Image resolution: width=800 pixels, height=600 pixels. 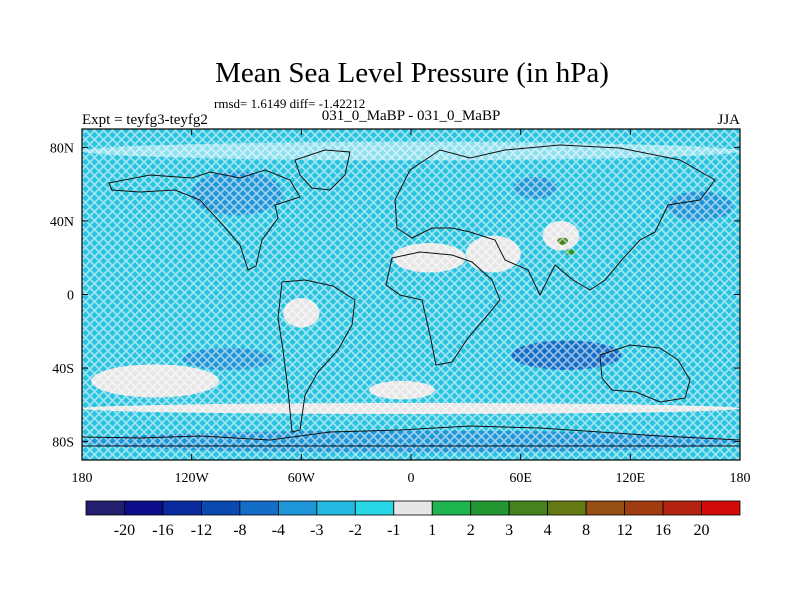 What do you see at coordinates (204, 220) in the screenshot?
I see `outline-north-america` at bounding box center [204, 220].